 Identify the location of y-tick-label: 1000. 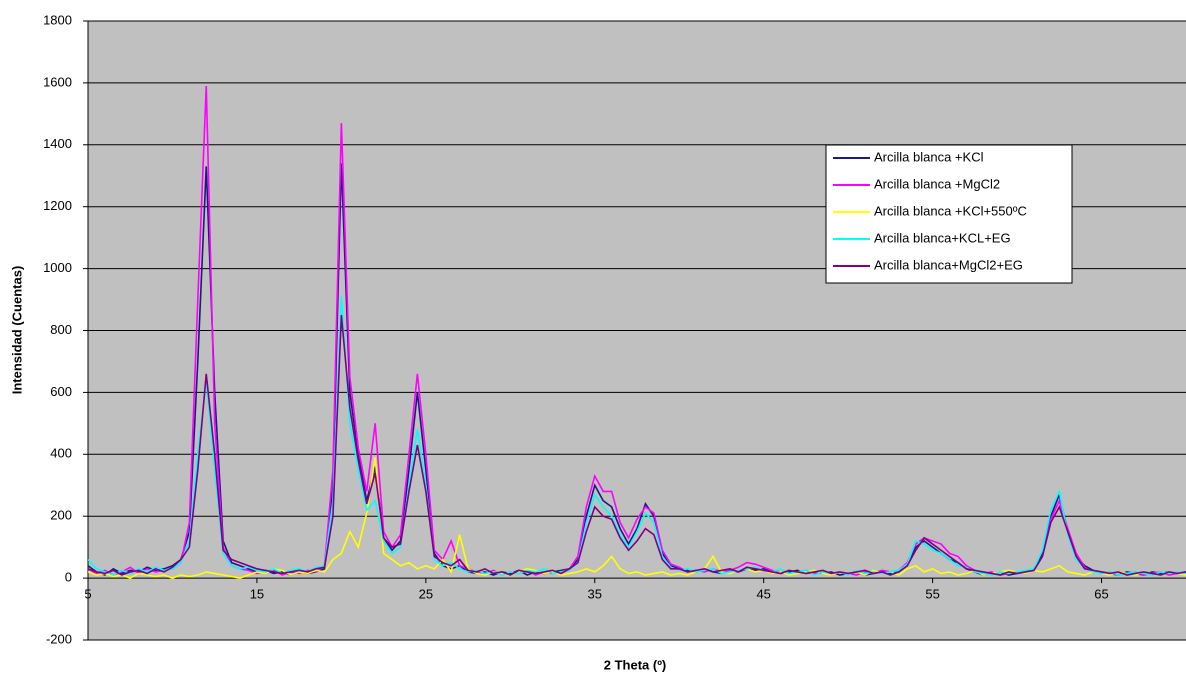
(57, 267).